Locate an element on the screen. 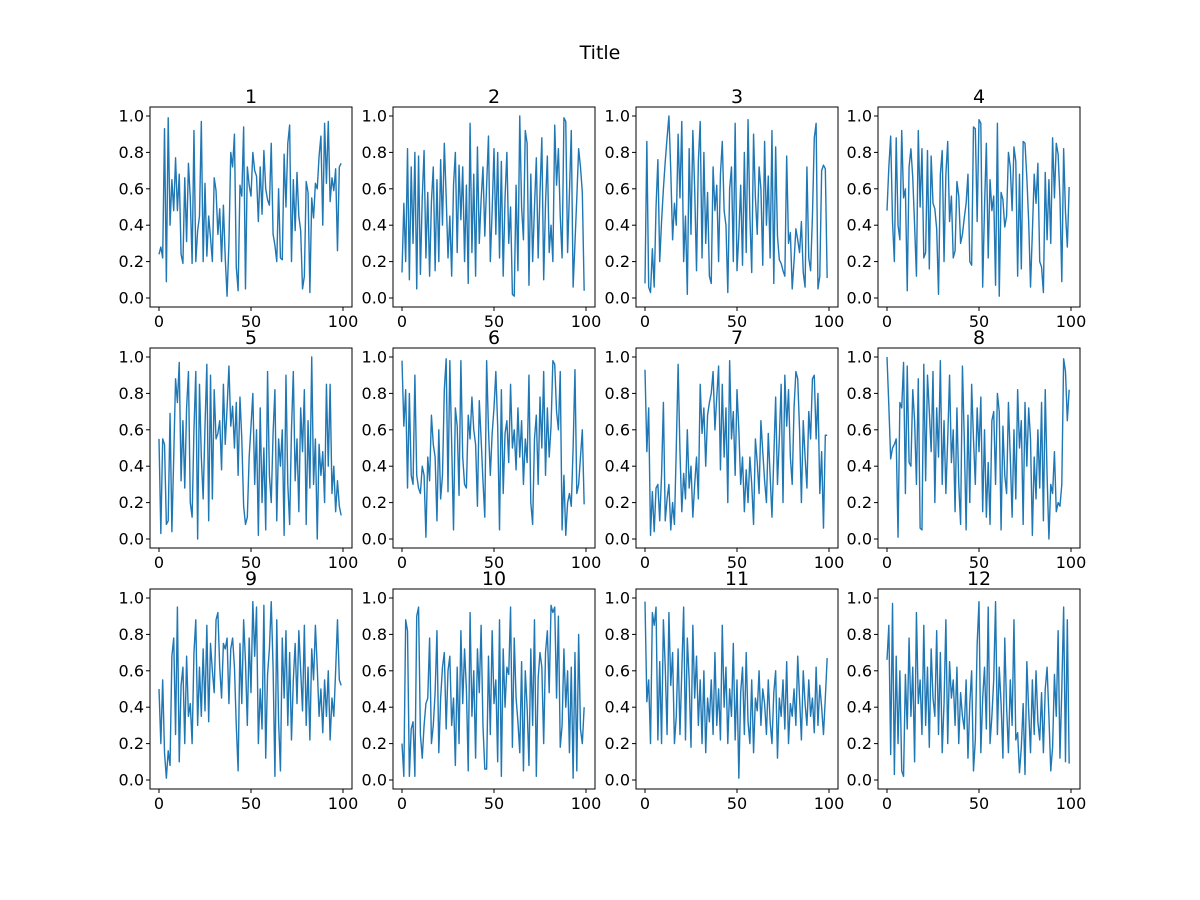  subplot-title: 3 is located at coordinates (737, 97).